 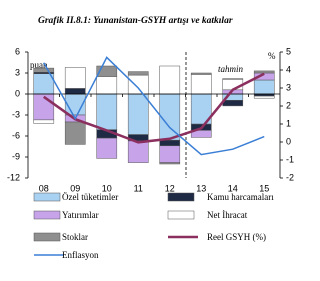 What do you see at coordinates (290, 159) in the screenshot?
I see `y2-tick-label: -1` at bounding box center [290, 159].